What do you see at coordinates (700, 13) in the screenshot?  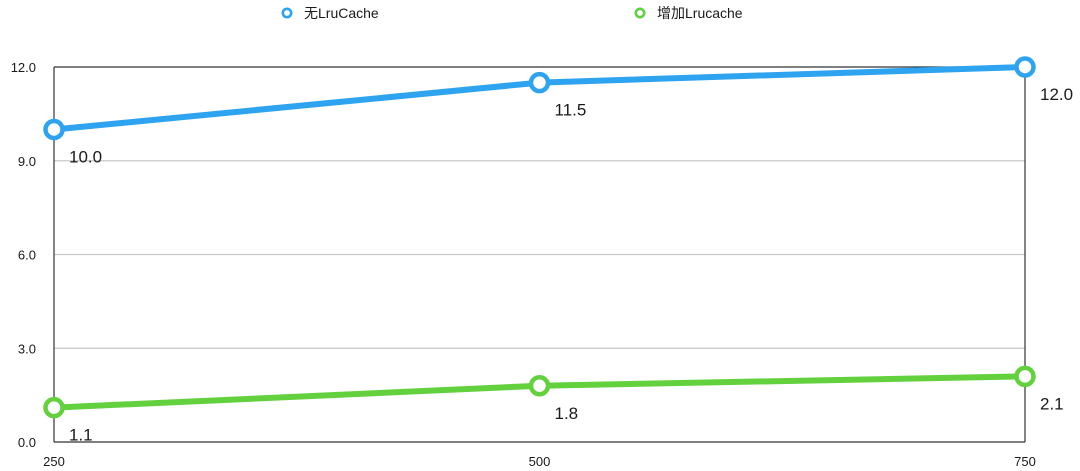 I see `legend-label: 增加Lrucache` at bounding box center [700, 13].